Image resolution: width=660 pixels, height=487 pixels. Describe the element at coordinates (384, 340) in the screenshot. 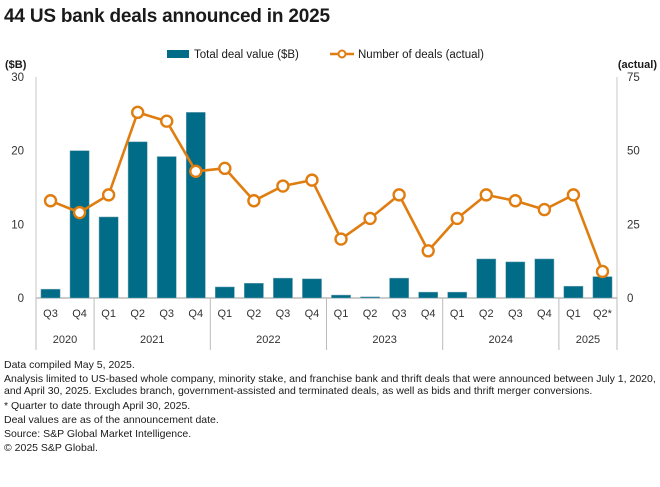

I see `x-tick-label-year: 2023` at that location.